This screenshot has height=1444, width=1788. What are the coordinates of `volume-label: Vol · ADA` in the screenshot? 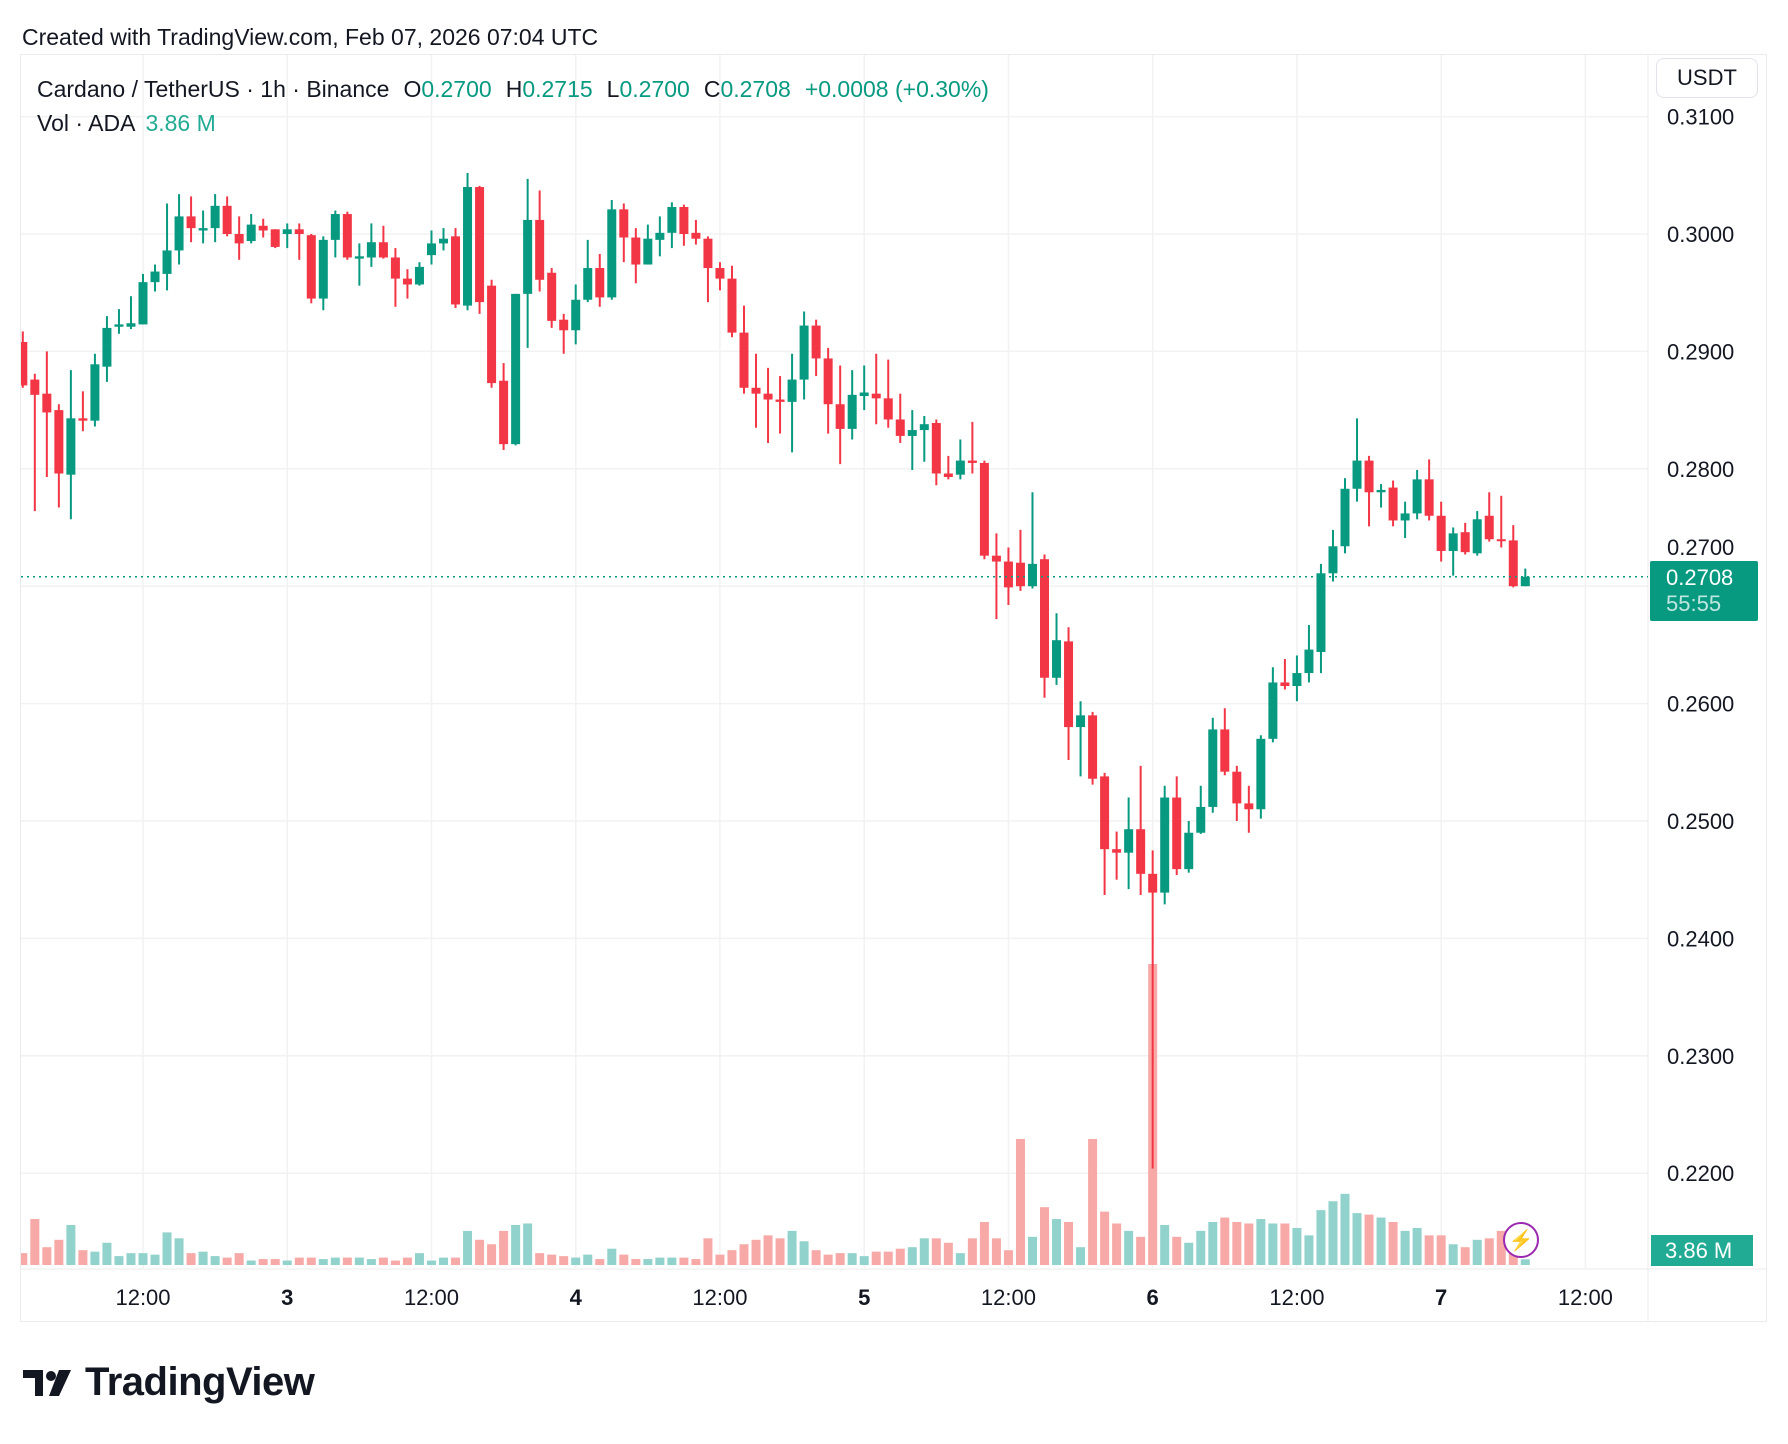 It's located at (86, 123).